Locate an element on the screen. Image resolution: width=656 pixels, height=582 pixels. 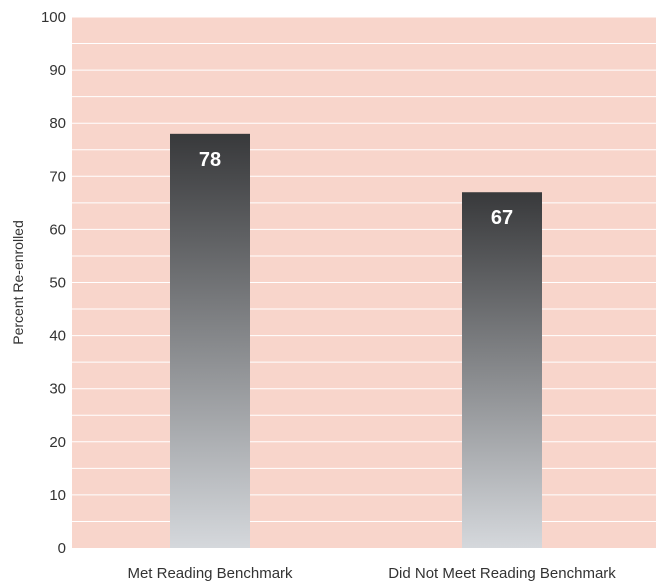
y-tick-label: 0 is located at coordinates (62, 548).